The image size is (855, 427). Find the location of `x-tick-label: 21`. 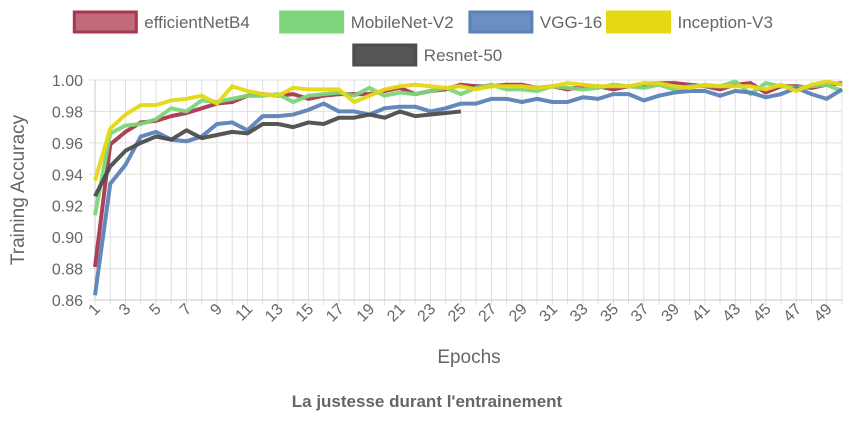

x-tick-label: 21 is located at coordinates (396, 313).